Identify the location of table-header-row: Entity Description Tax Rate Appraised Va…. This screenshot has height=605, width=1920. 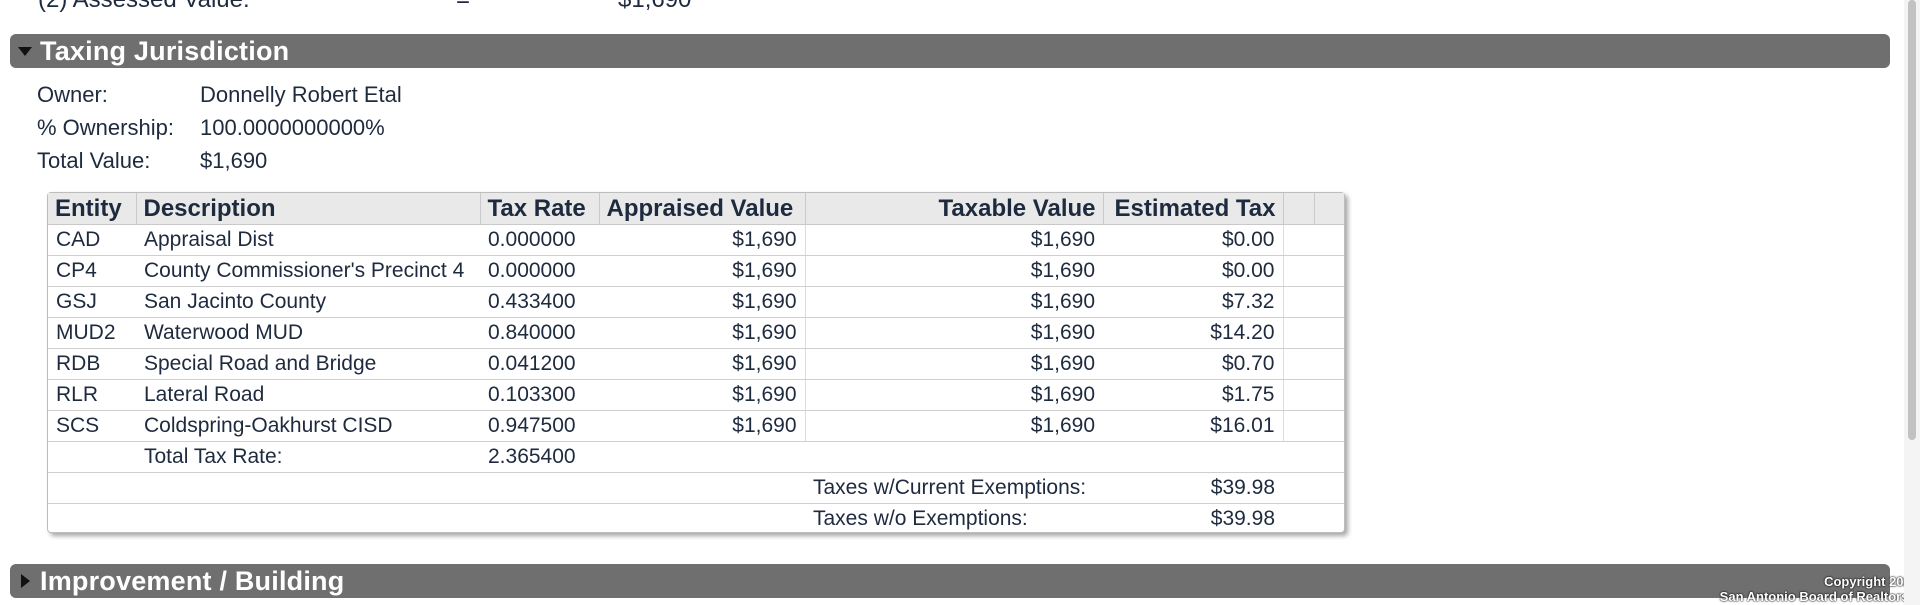
(696, 209).